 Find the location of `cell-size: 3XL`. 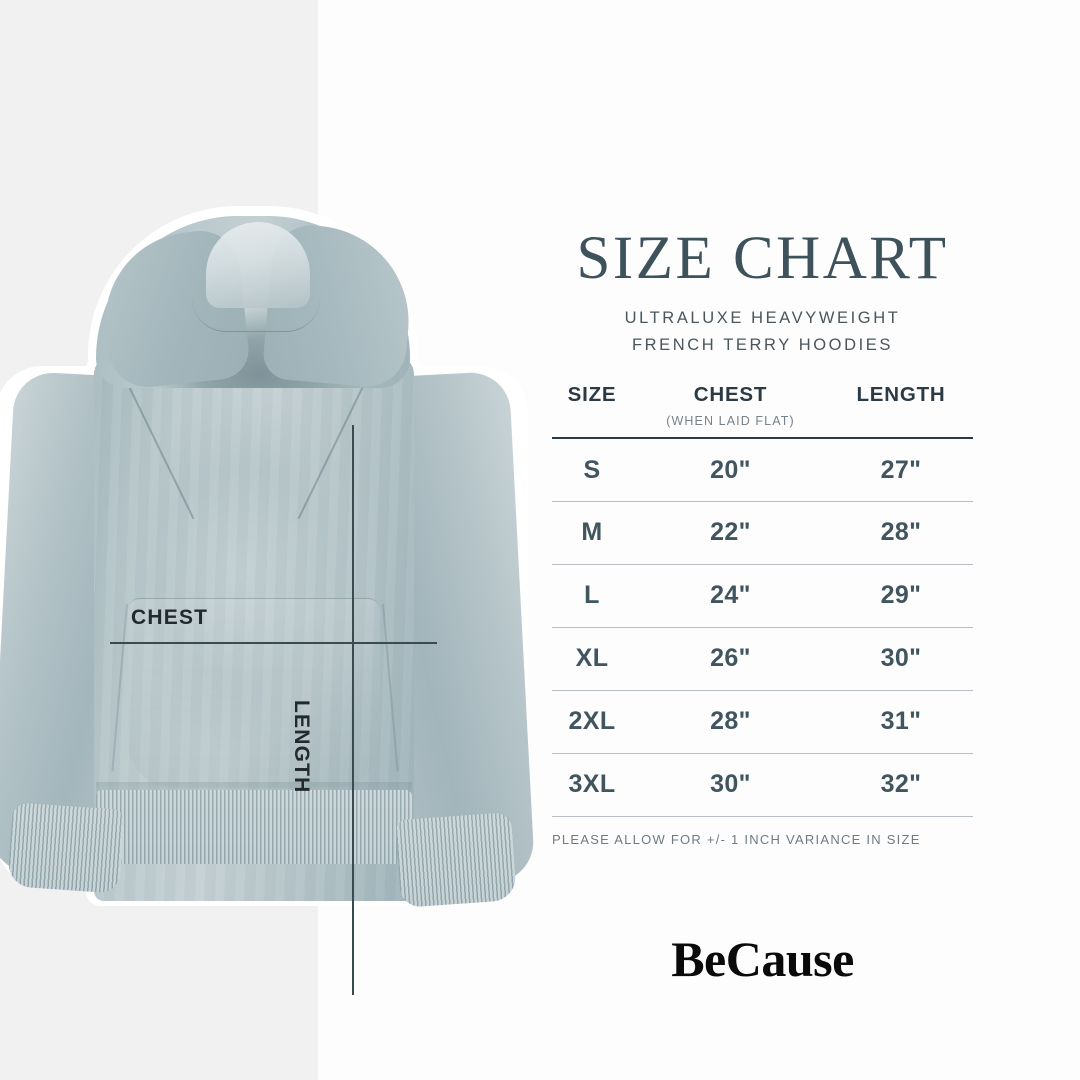

cell-size: 3XL is located at coordinates (592, 784).